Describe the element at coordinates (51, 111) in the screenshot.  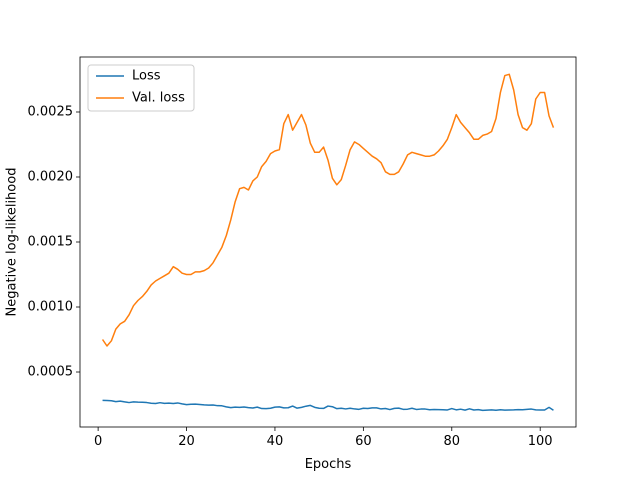
I see `y-tick-label: 0.0025` at that location.